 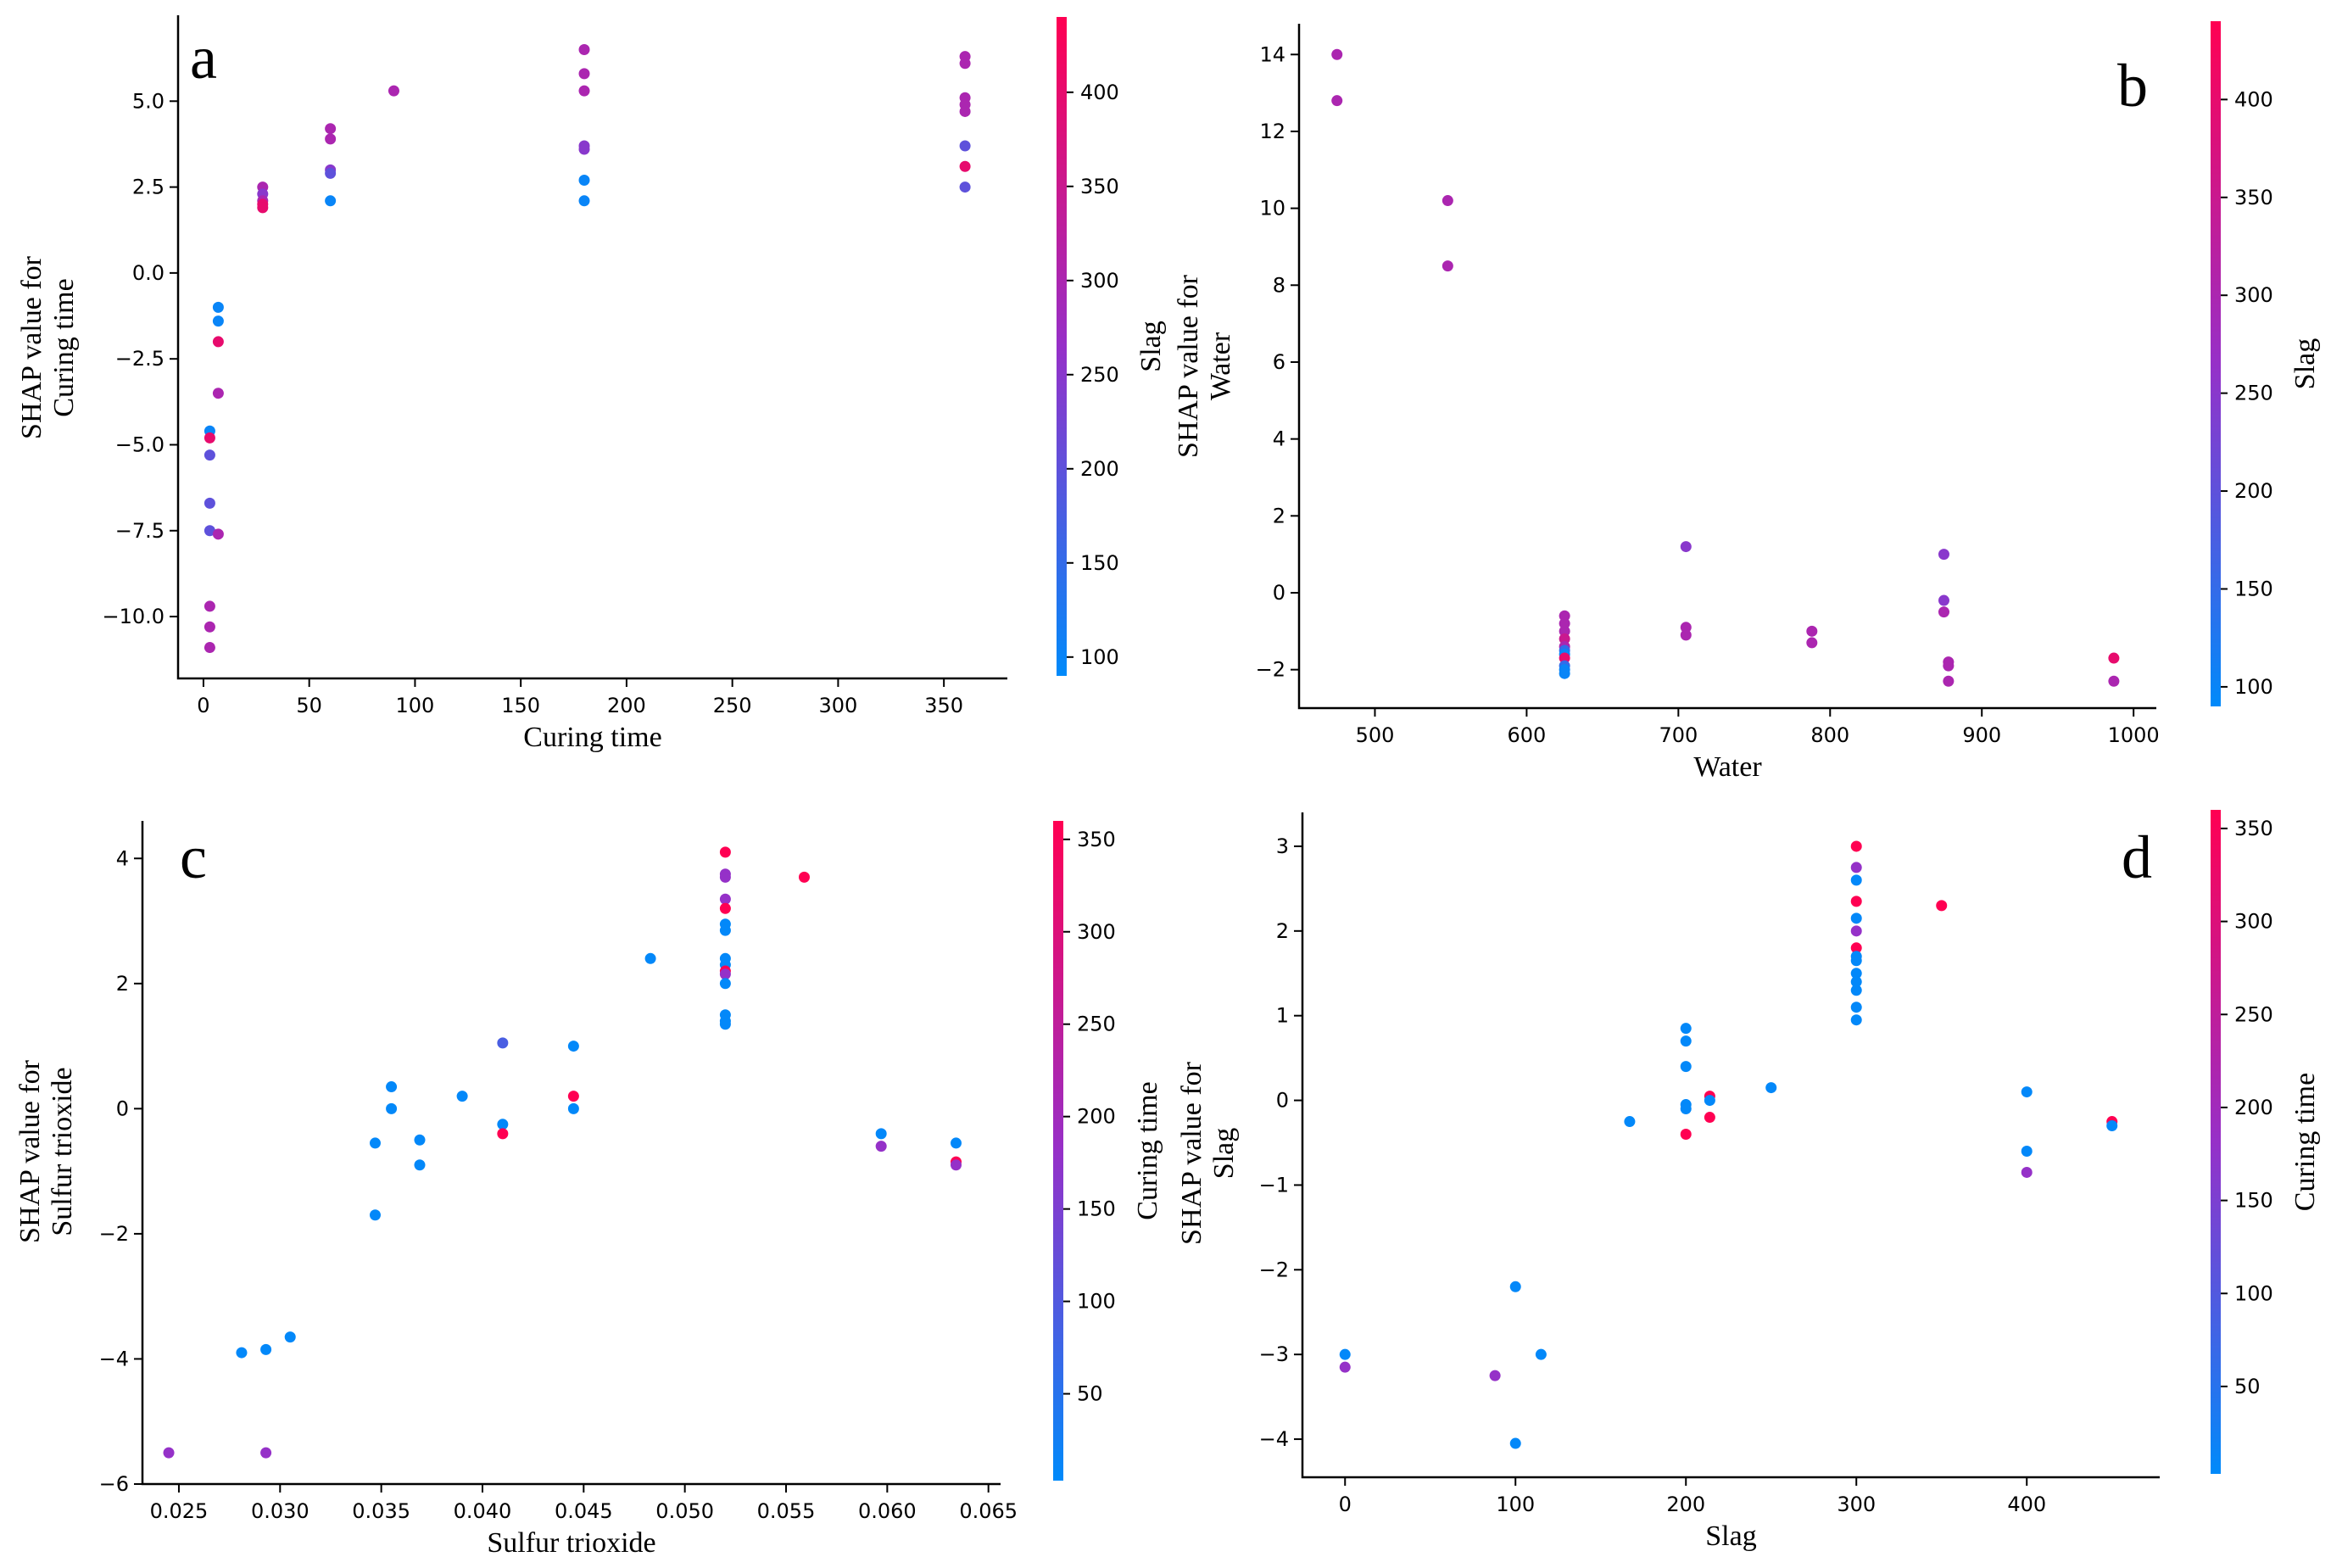 What do you see at coordinates (943, 706) in the screenshot?
I see `x-tick-label: 350` at bounding box center [943, 706].